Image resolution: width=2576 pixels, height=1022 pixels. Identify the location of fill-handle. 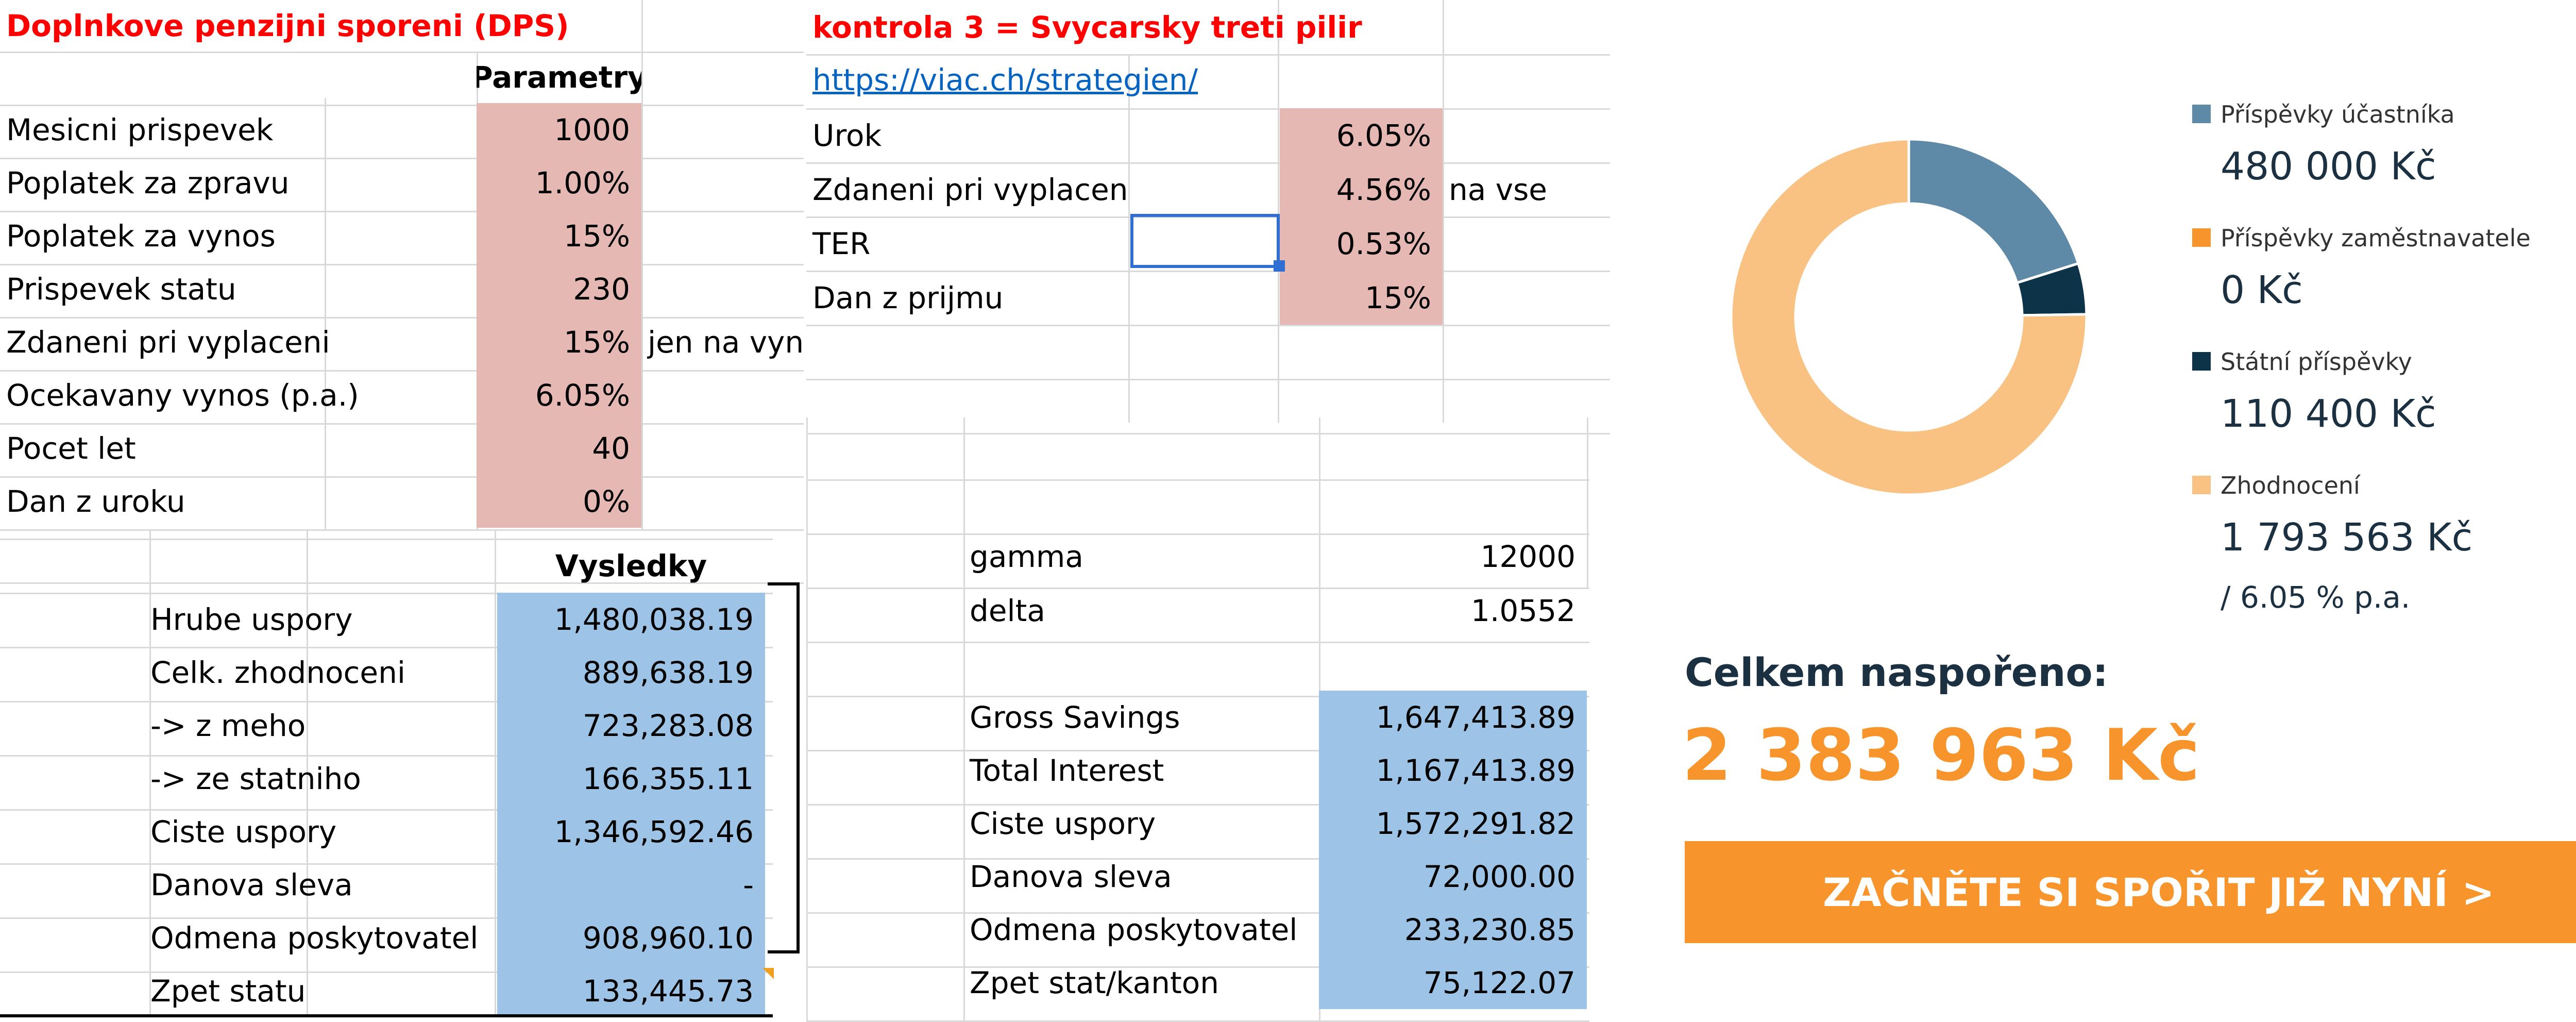
(1280, 266).